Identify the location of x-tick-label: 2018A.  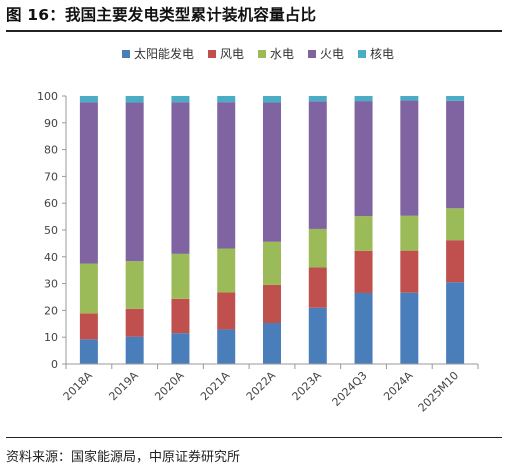
(78, 386).